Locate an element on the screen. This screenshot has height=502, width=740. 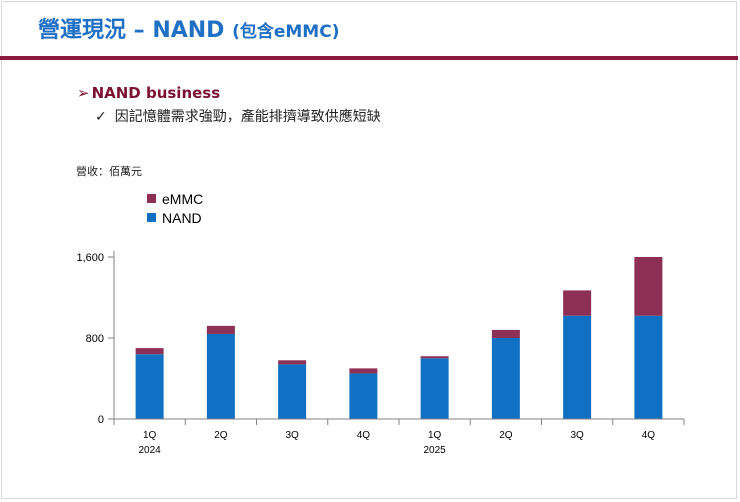
sub-bullet: ✓ 因記憶體需求強勁，產能排擠導致供應短缺 is located at coordinates (238, 116).